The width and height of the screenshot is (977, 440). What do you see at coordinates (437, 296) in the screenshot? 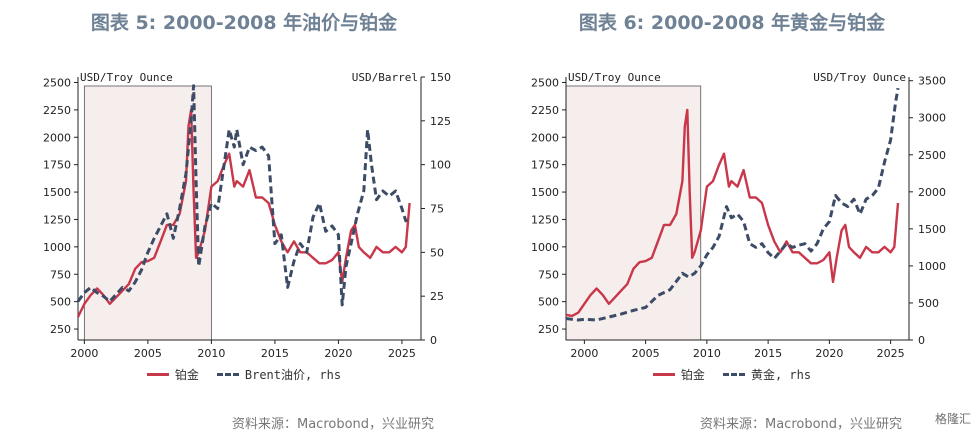
I see `right-tick-label: 25` at bounding box center [437, 296].